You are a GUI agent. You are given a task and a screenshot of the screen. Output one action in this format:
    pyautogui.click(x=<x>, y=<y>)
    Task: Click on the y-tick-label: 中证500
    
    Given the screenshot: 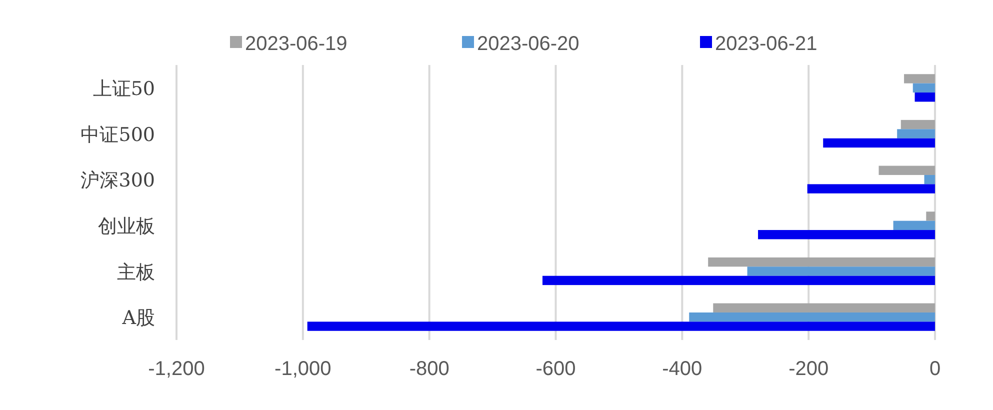 What is the action you would take?
    pyautogui.click(x=117, y=135)
    